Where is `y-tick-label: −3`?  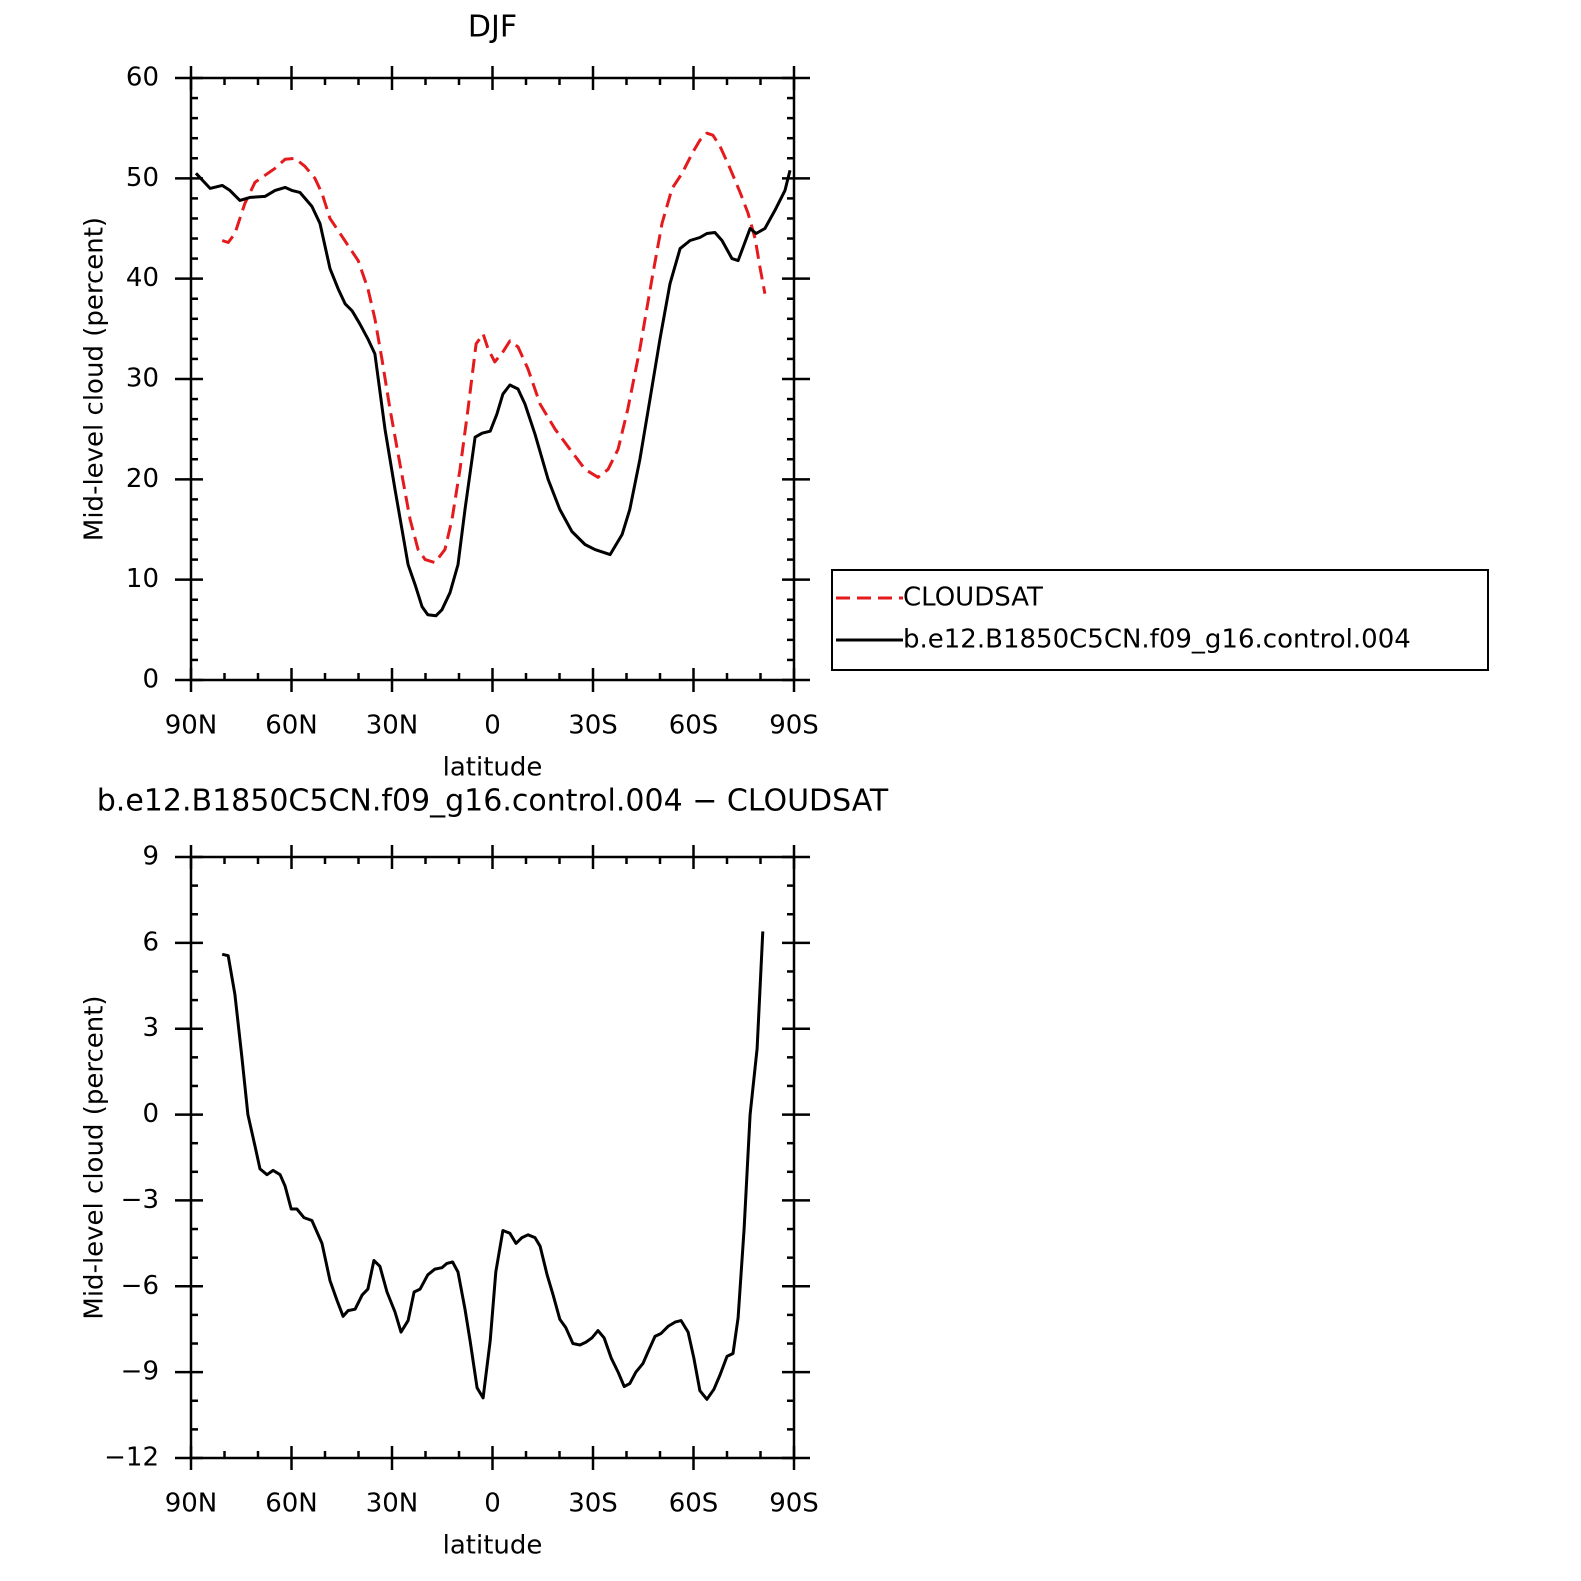
y-tick-label: −3 is located at coordinates (140, 1200).